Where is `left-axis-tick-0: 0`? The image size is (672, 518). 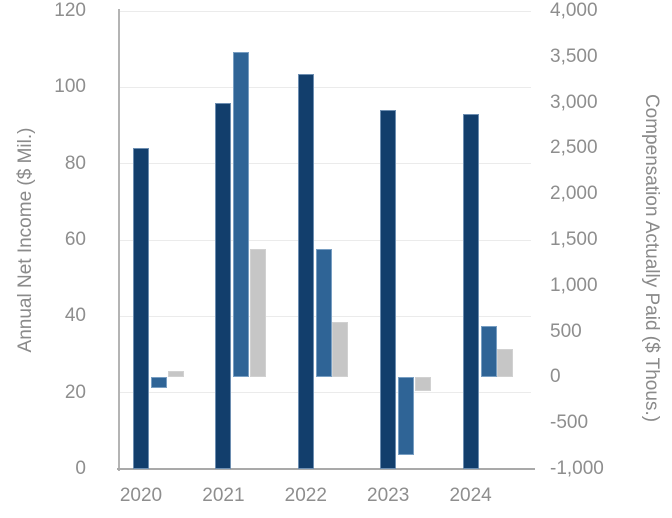 left-axis-tick-0: 0 is located at coordinates (80, 468).